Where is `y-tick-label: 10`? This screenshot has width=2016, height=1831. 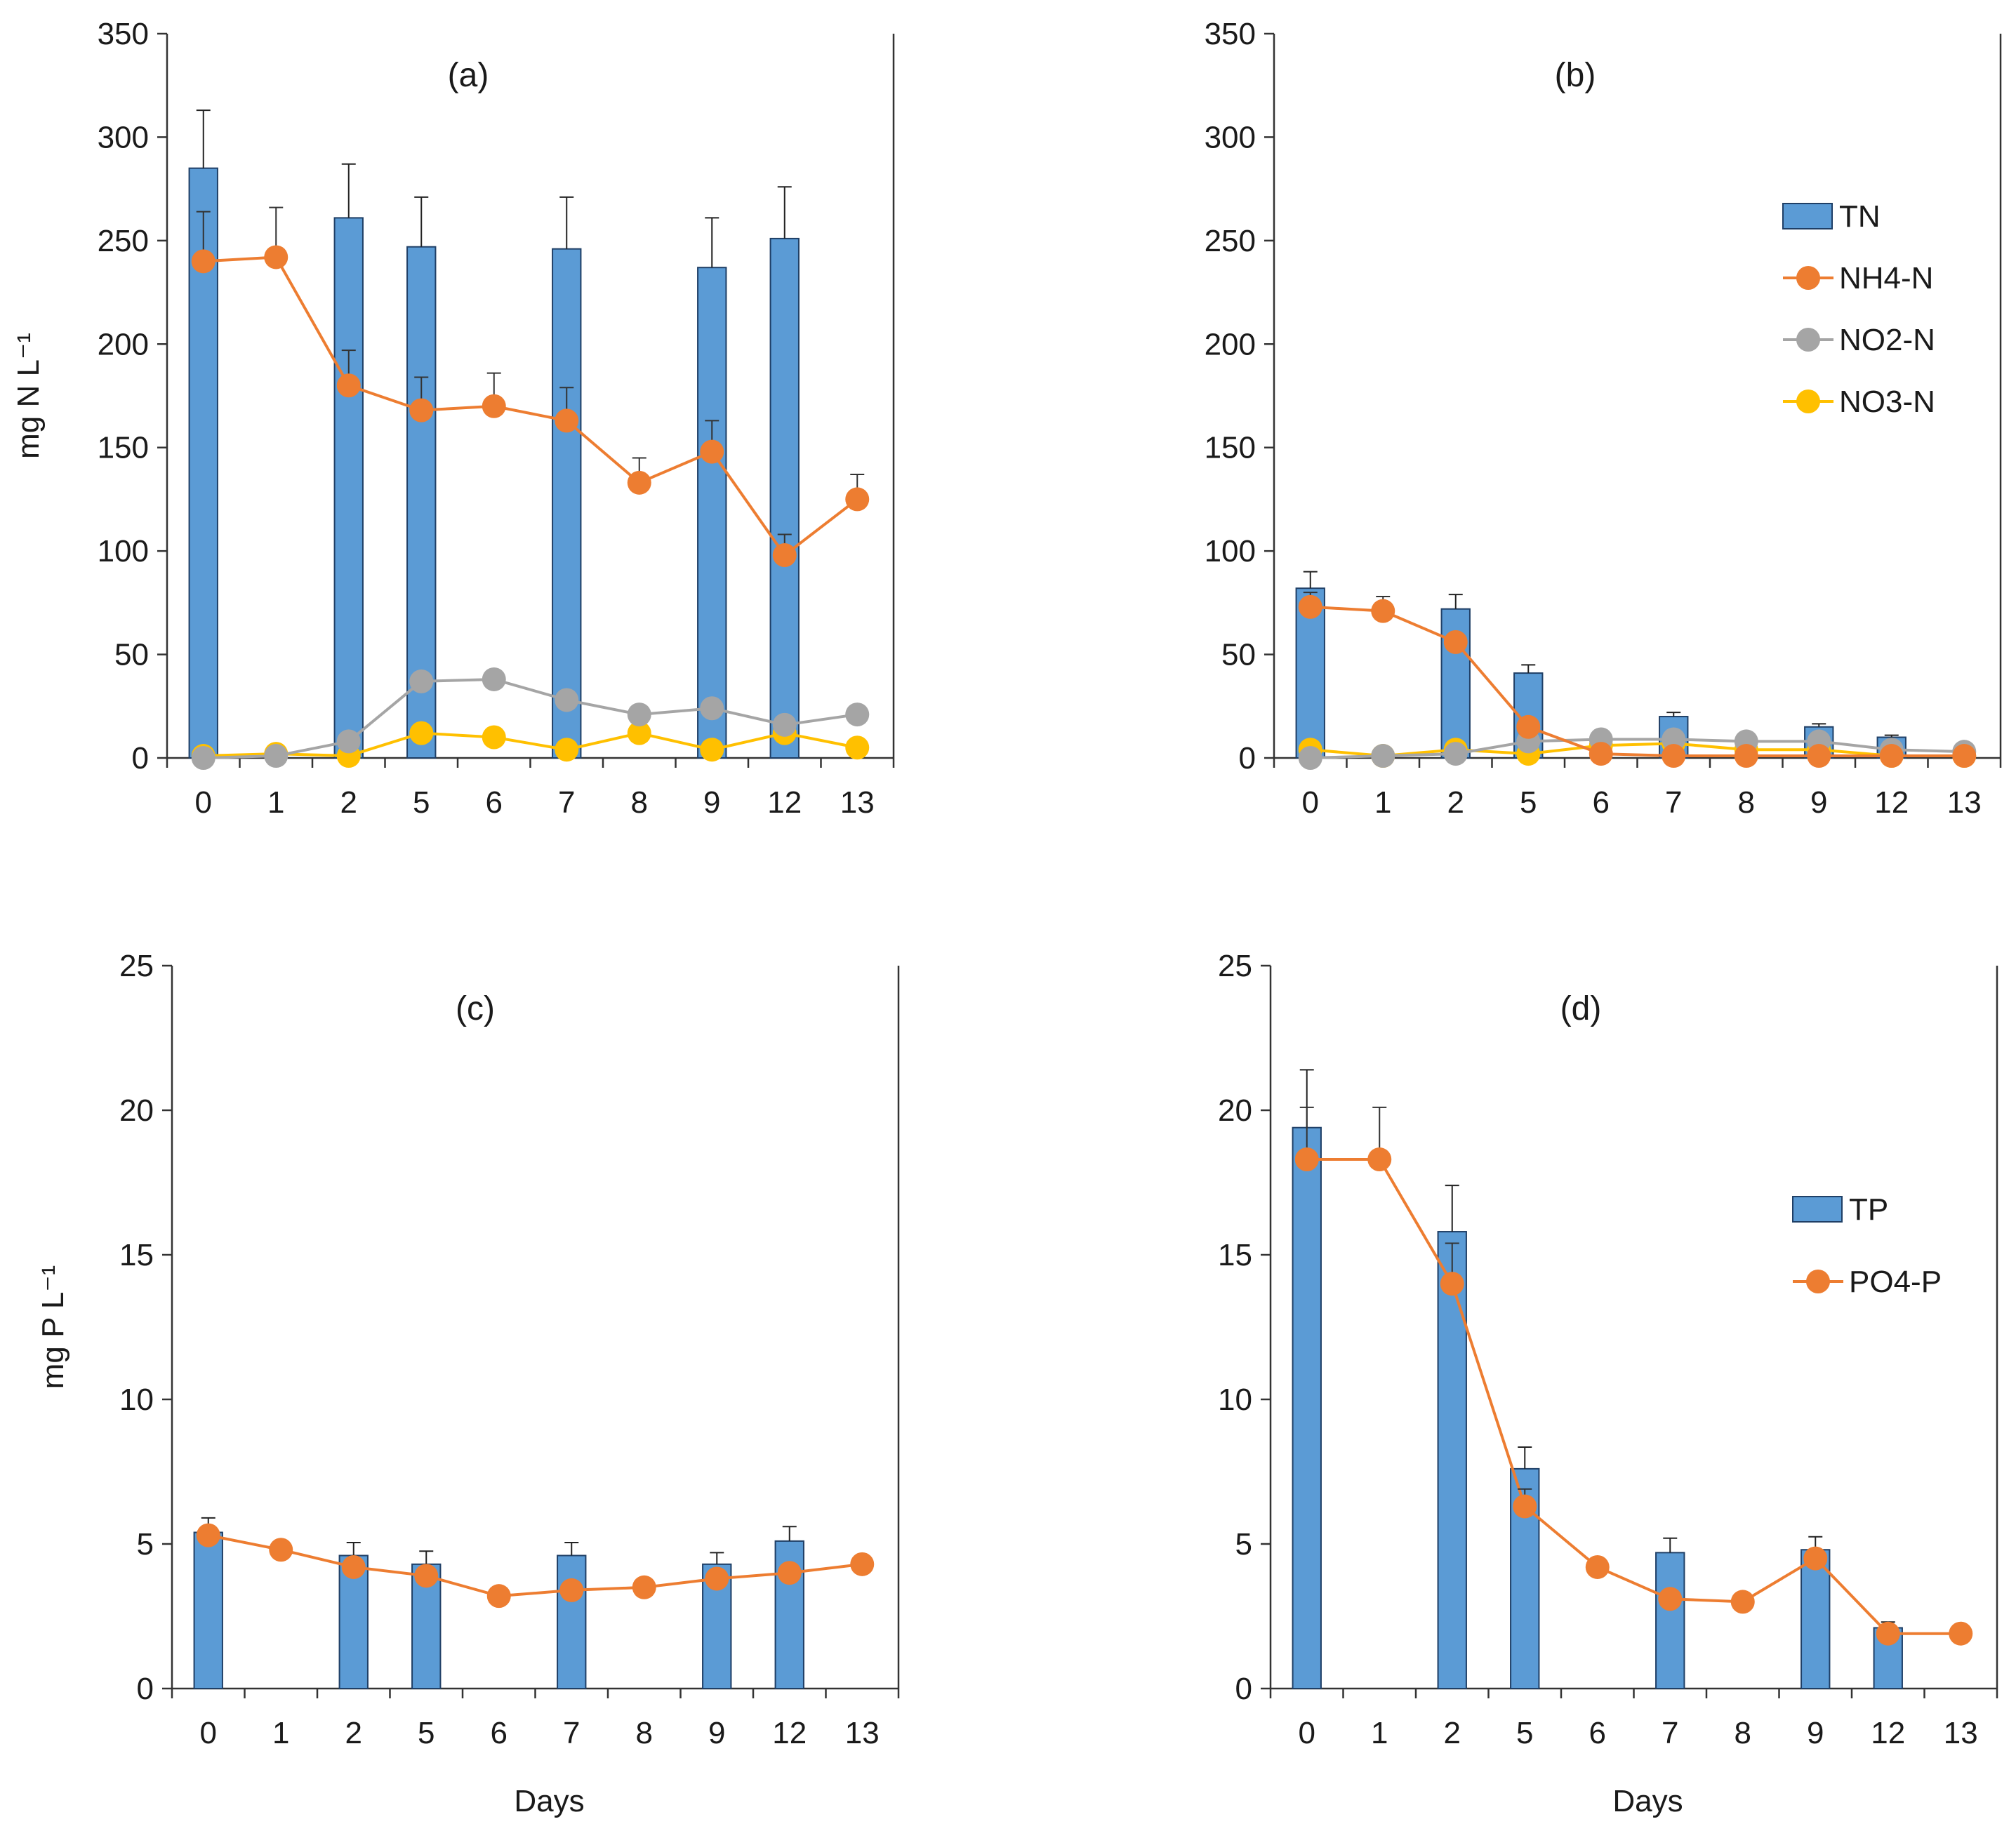
y-tick-label: 10 is located at coordinates (136, 1400).